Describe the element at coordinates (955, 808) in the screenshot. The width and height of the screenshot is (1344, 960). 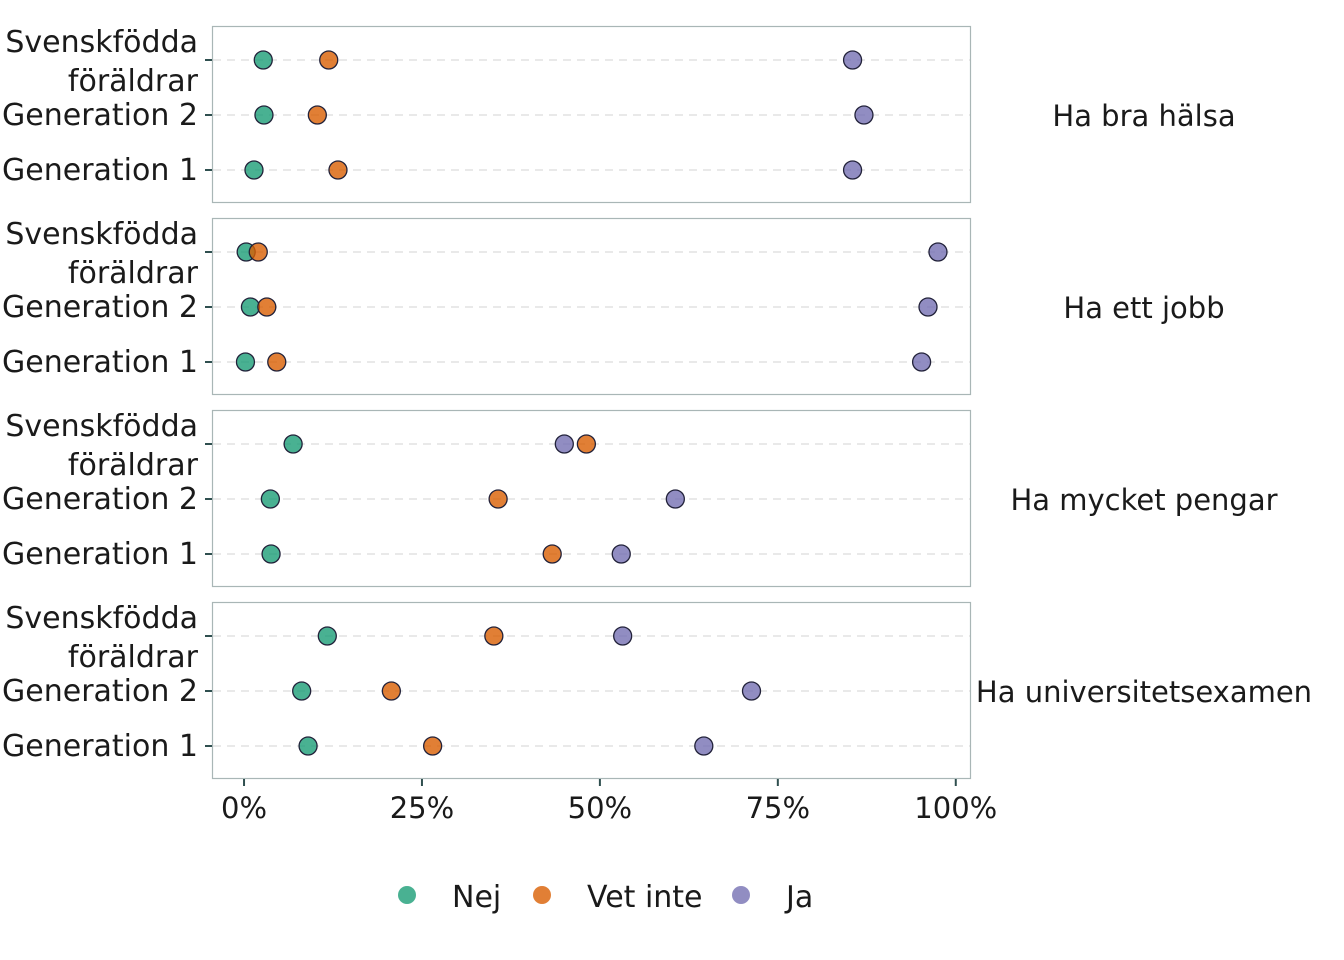
I see `x-tick-label: 100%` at that location.